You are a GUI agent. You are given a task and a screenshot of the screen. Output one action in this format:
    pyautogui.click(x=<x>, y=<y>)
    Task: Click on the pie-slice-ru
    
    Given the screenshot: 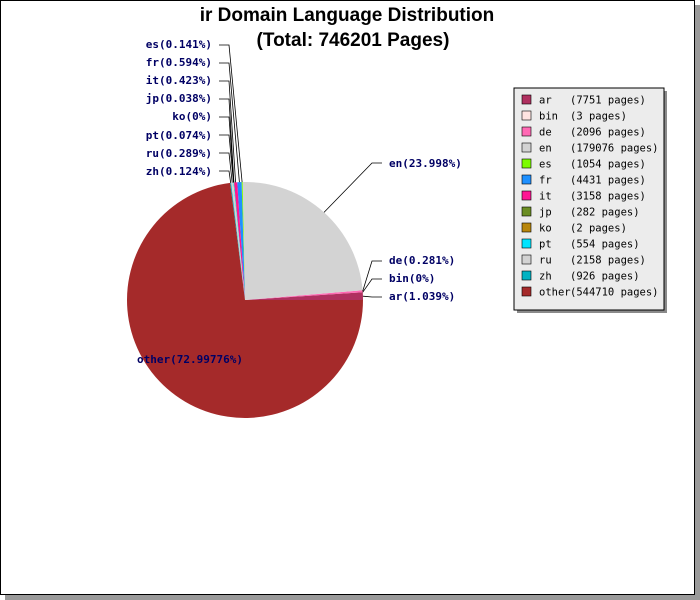 What is the action you would take?
    pyautogui.click(x=238, y=241)
    